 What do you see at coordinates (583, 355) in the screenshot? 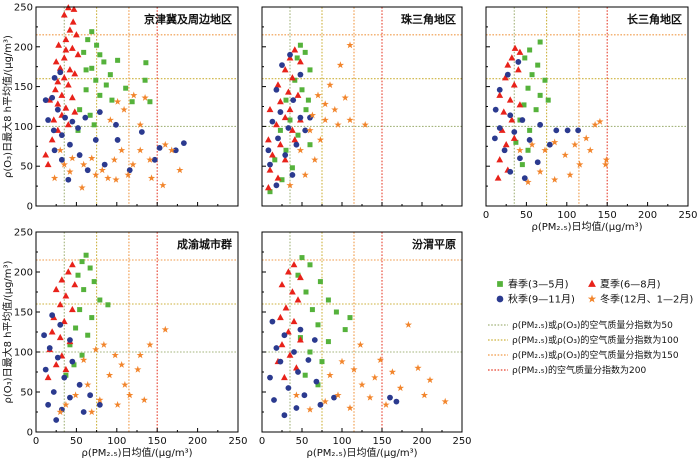
I see `legend-item-reference-line: ρ(PM₂.₅)或ρ(O₃)的空气质量分指数为150` at bounding box center [583, 355].